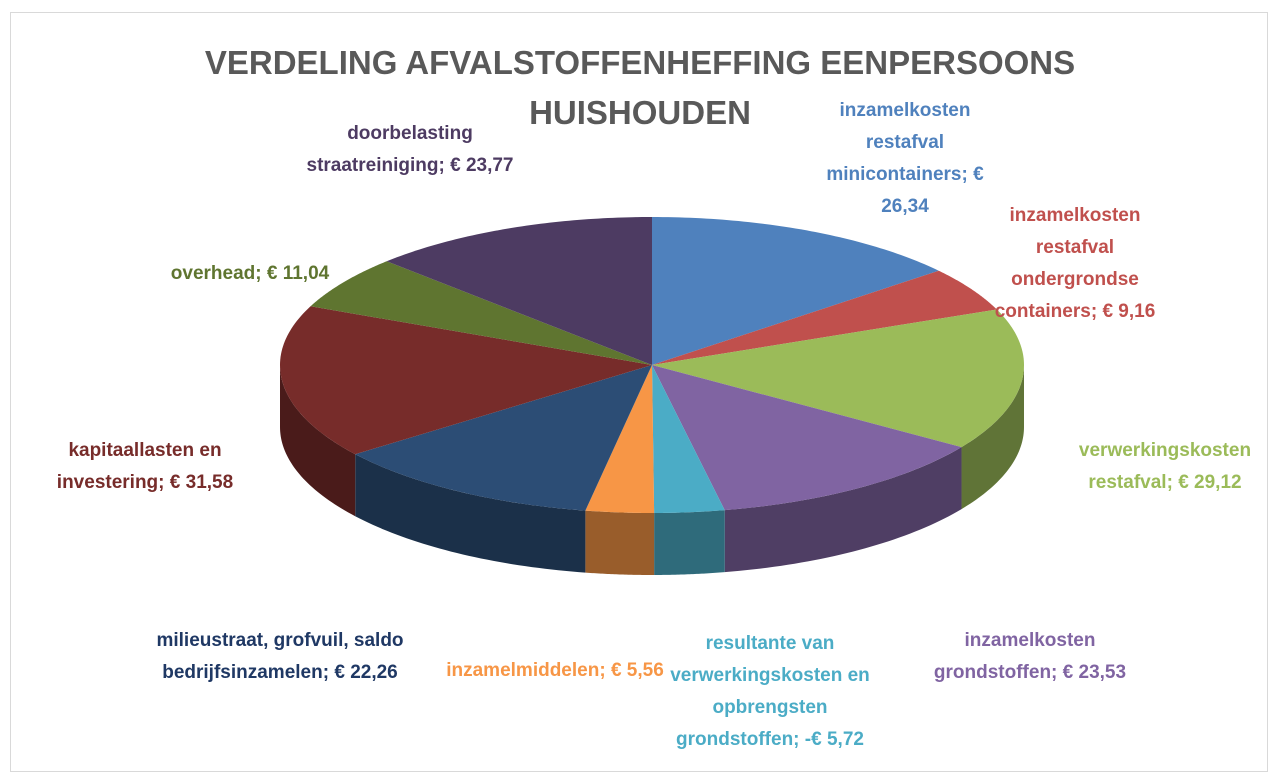  What do you see at coordinates (1129, 311) in the screenshot?
I see `value-label: € 9,16` at bounding box center [1129, 311].